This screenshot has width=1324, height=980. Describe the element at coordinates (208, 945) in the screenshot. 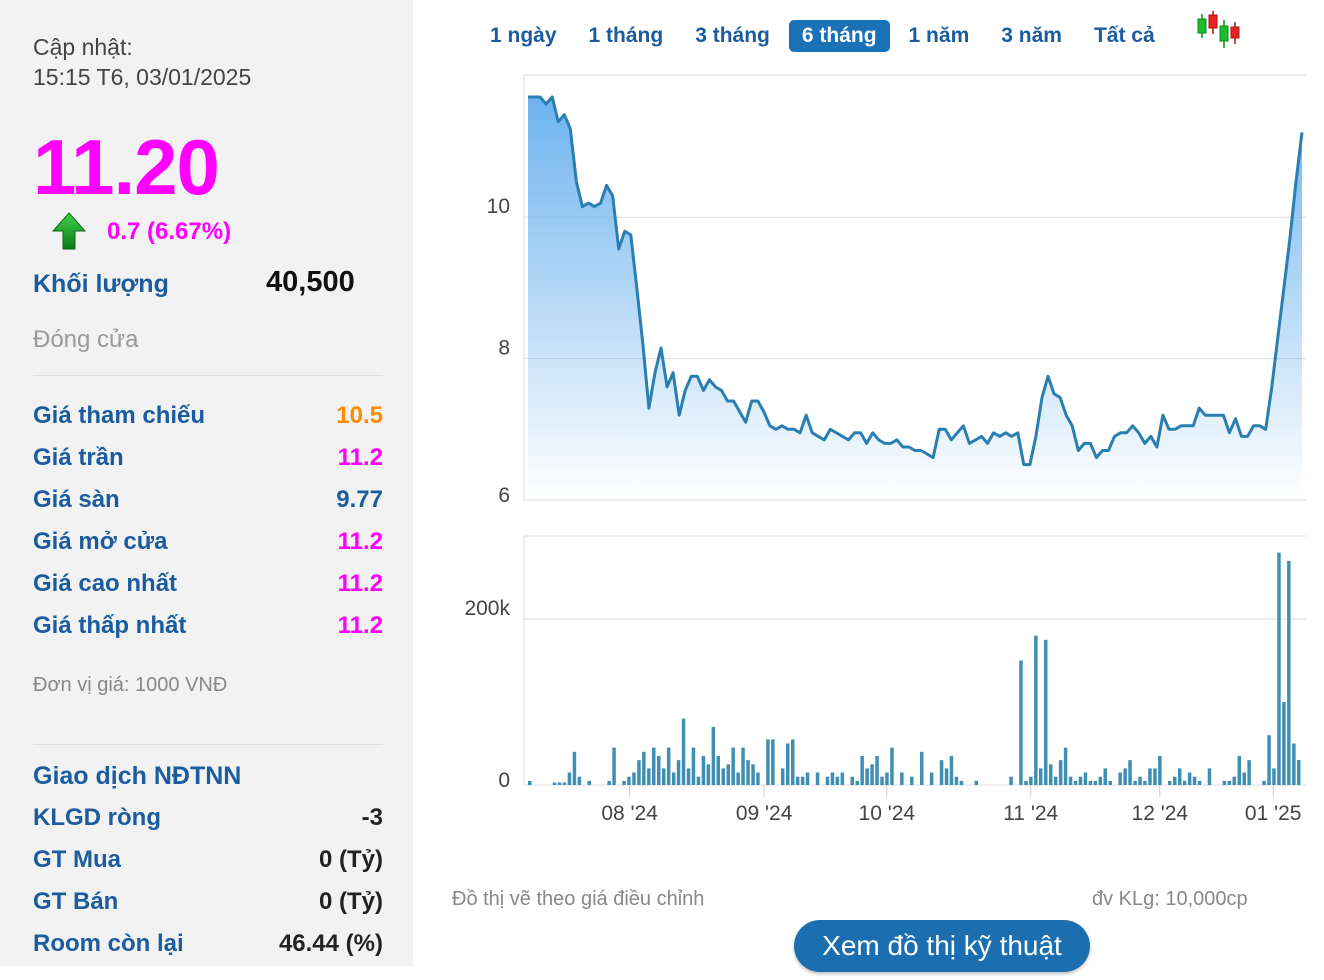

I see `room-remaining-row: Room còn lại 46.44 (%)` at that location.